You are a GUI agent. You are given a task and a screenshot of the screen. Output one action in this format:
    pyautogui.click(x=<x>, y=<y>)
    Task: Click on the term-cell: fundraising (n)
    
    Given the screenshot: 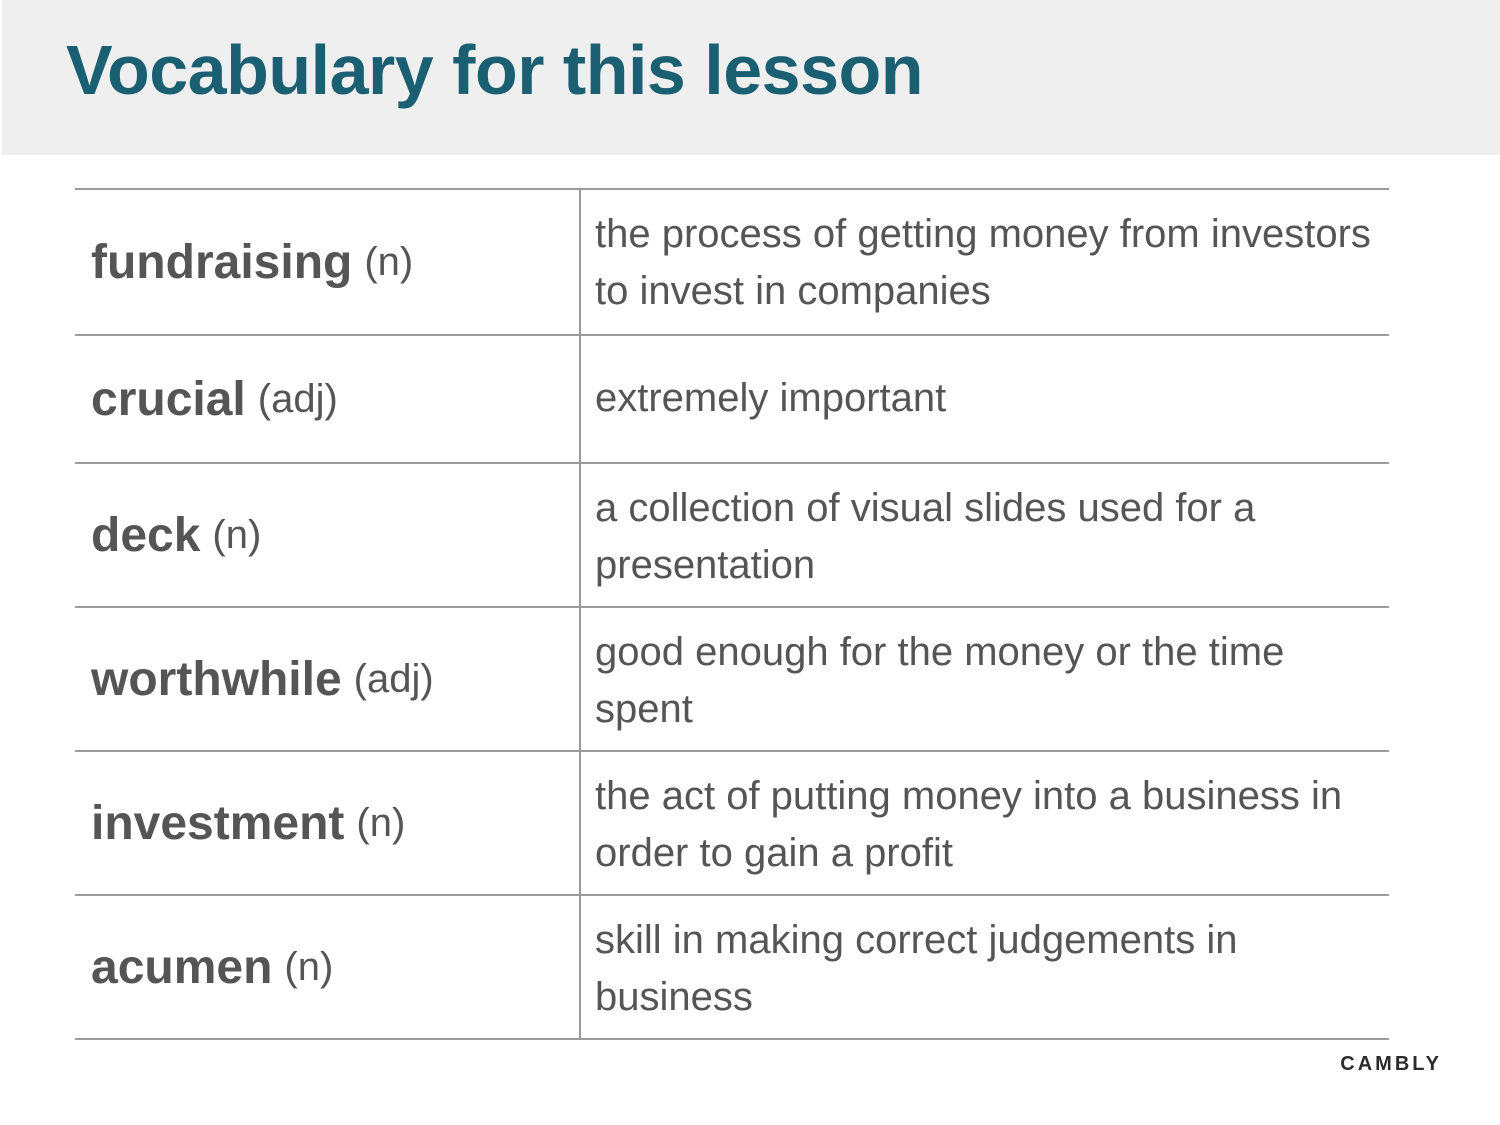 What is the action you would take?
    pyautogui.click(x=328, y=262)
    